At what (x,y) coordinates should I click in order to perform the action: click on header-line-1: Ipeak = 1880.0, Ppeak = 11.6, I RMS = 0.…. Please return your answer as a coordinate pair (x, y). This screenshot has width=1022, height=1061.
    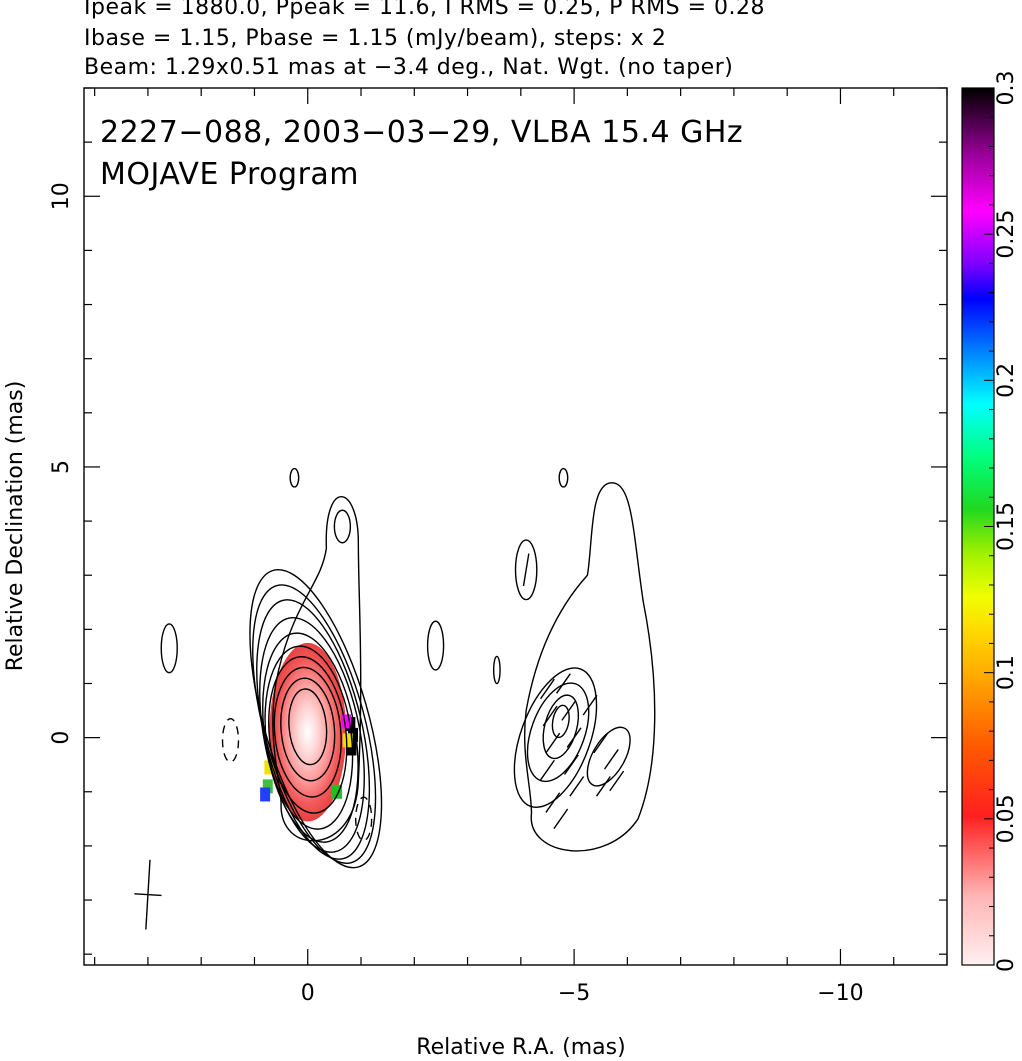
    Looking at the image, I should click on (424, 10).